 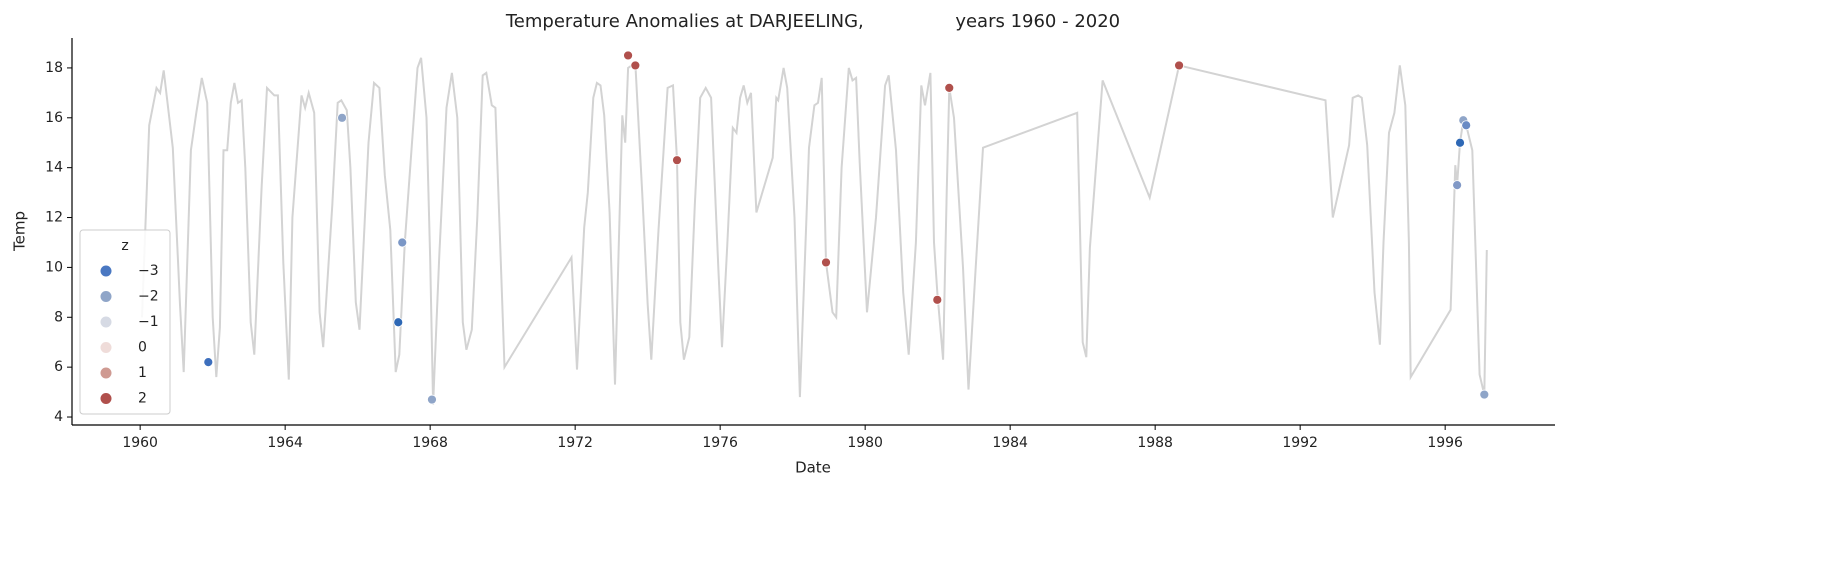 What do you see at coordinates (58, 367) in the screenshot?
I see `y-tick-label: 6` at bounding box center [58, 367].